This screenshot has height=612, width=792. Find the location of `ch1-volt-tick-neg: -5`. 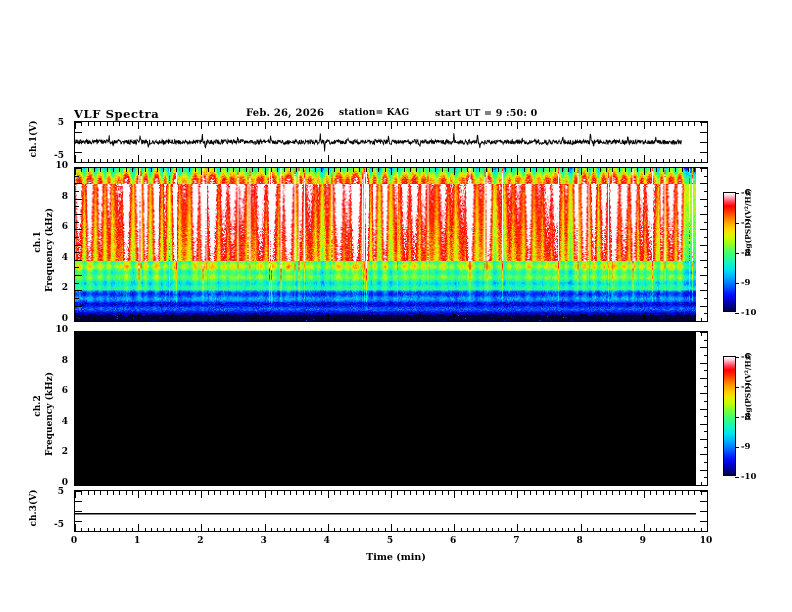

ch1-volt-tick-neg: -5 is located at coordinates (59, 156).